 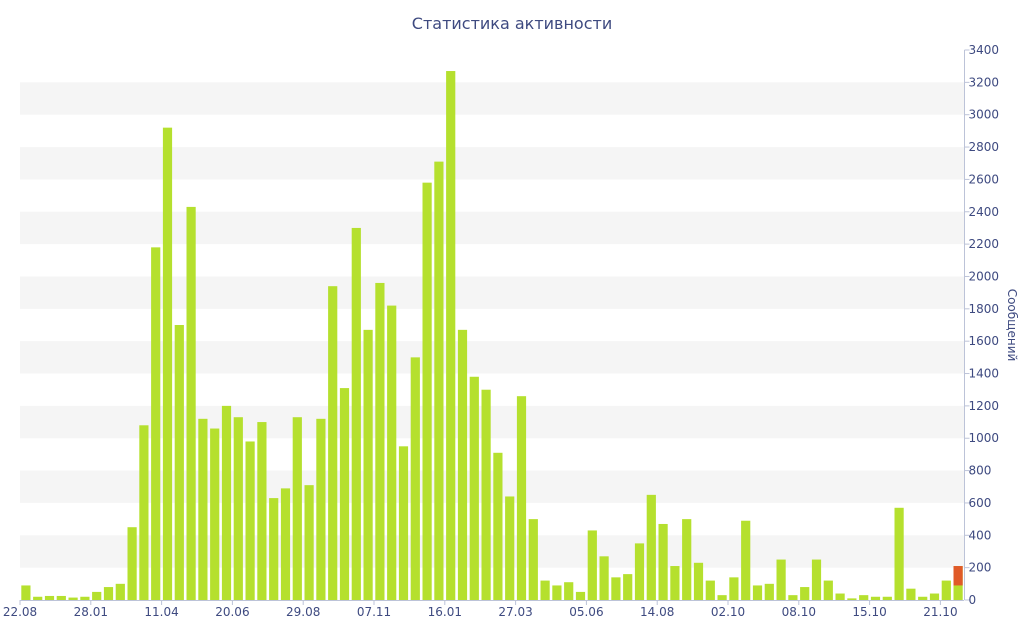 I want to click on y-tick-label: 1200, so click(x=984, y=406).